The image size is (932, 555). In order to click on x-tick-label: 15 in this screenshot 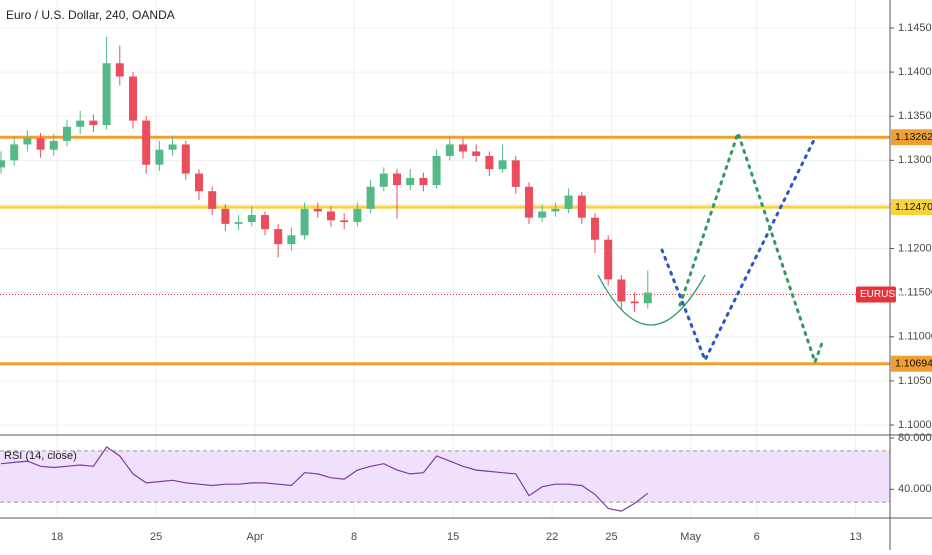, I will do `click(453, 537)`.